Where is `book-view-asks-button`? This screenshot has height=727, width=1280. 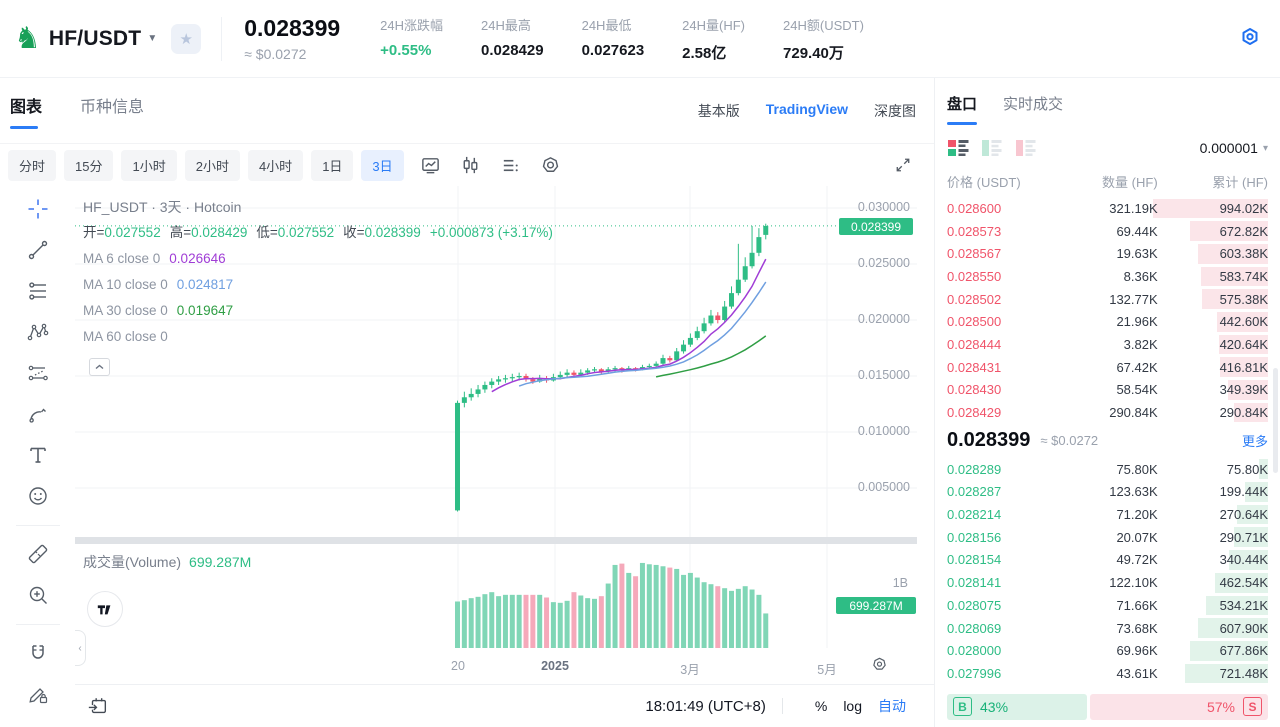
book-view-asks-button is located at coordinates (1026, 148).